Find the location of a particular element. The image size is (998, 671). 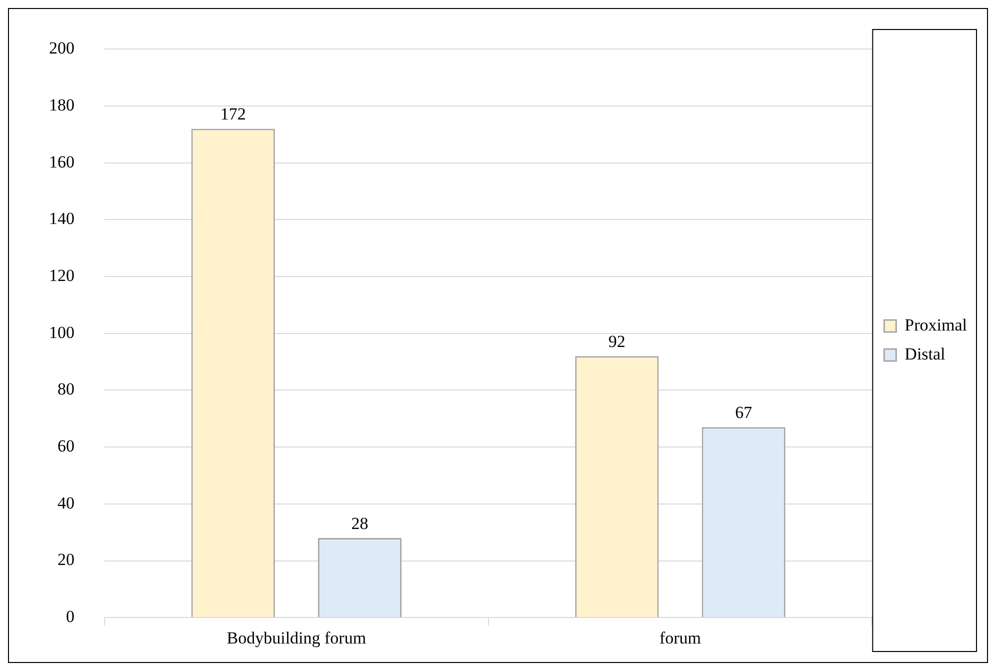

y-tick-label: 180 is located at coordinates (61, 105).